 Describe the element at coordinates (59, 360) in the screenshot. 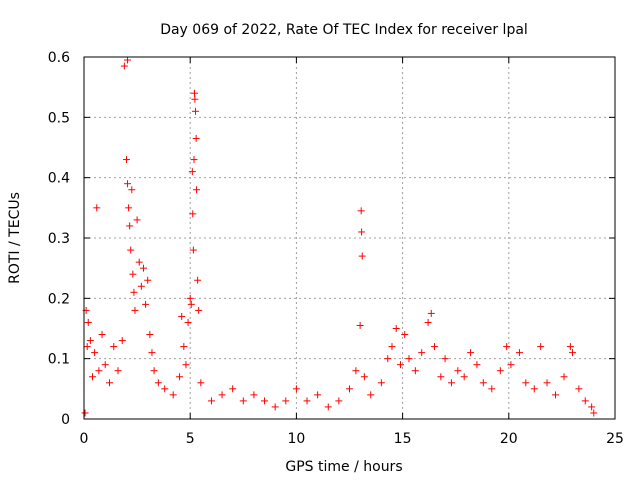

I see `y-tick-label: 0.1` at that location.